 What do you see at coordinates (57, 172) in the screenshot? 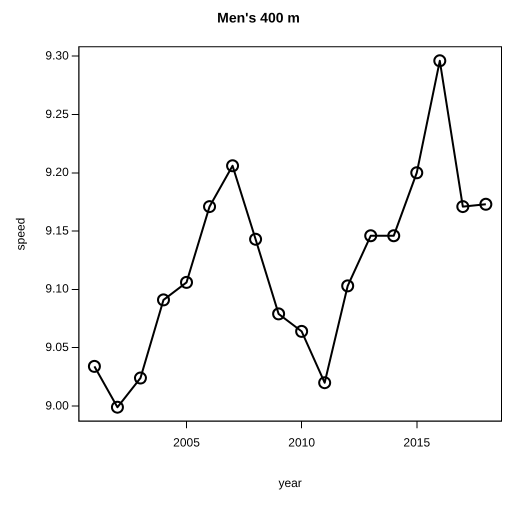
I see `y-tick-label: 9.20` at bounding box center [57, 172].